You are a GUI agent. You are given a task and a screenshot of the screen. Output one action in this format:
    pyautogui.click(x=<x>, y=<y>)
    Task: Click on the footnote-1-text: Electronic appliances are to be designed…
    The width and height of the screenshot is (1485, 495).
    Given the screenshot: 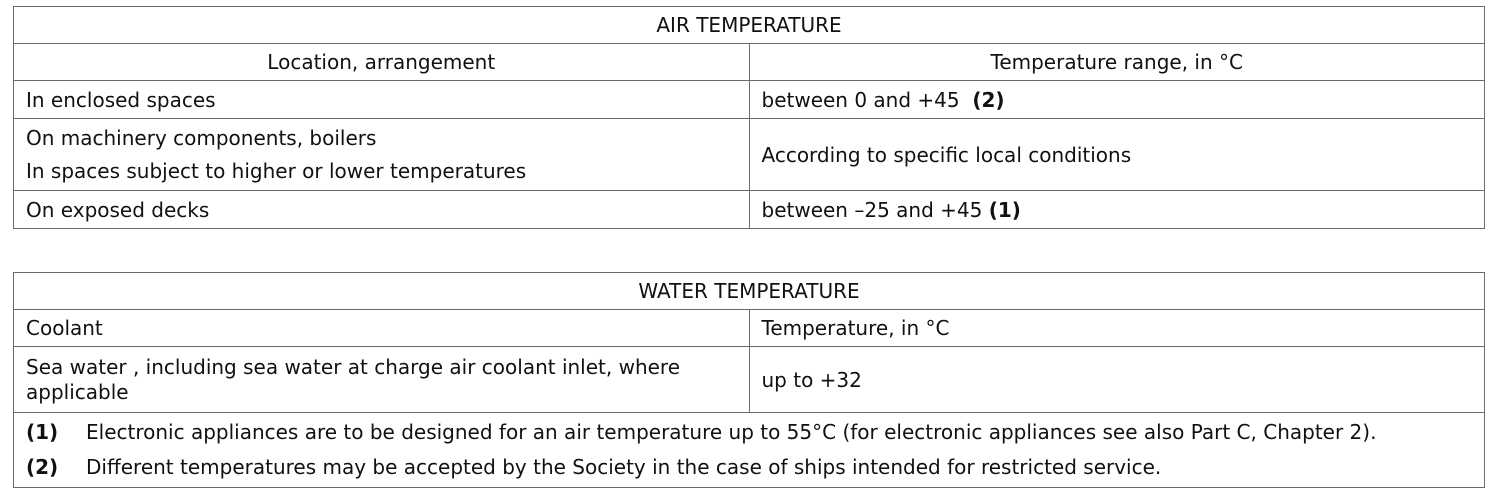 What is the action you would take?
    pyautogui.click(x=731, y=432)
    